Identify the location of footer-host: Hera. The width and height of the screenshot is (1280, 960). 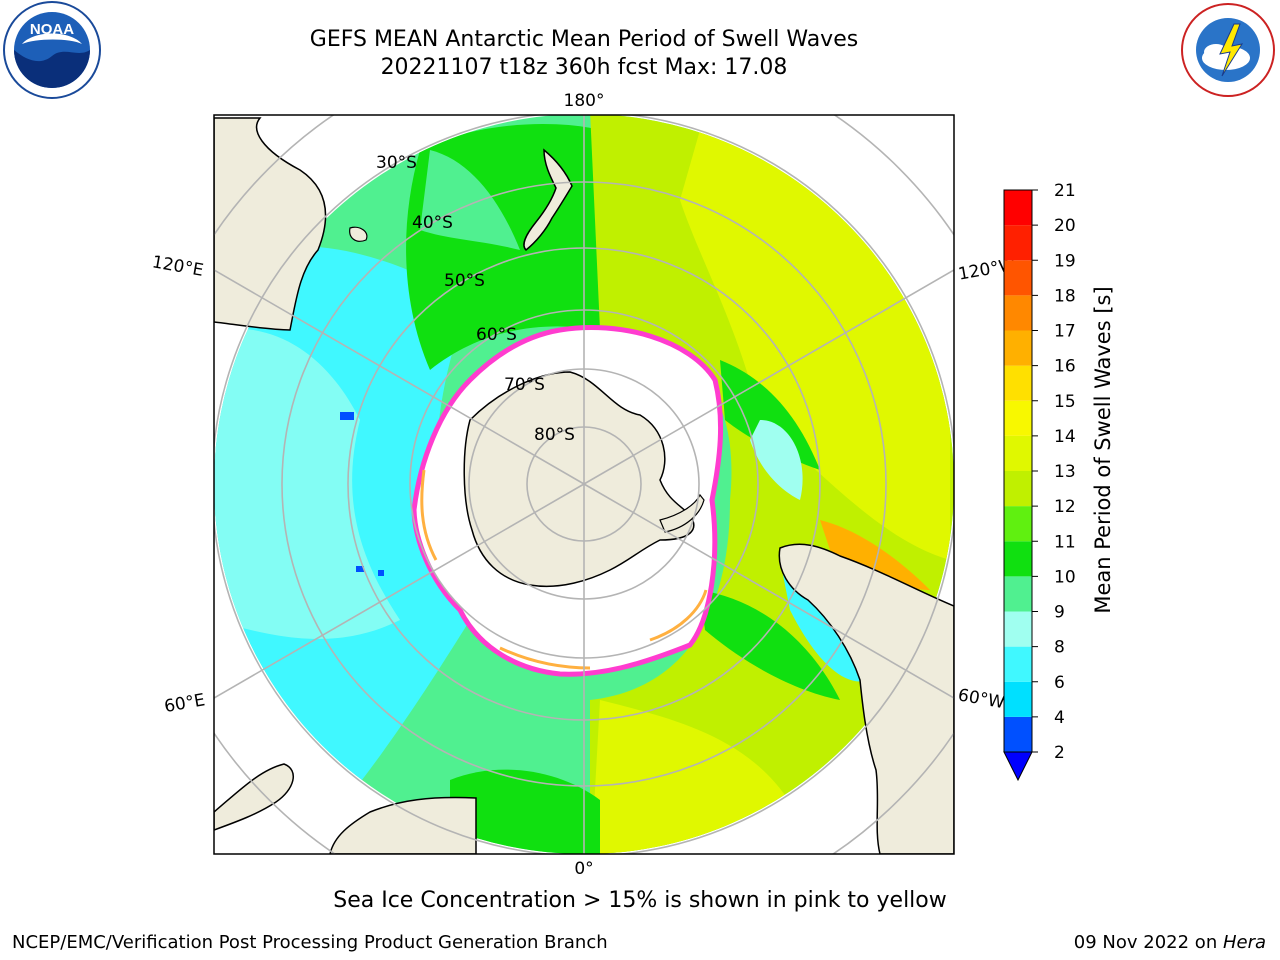
(1244, 942).